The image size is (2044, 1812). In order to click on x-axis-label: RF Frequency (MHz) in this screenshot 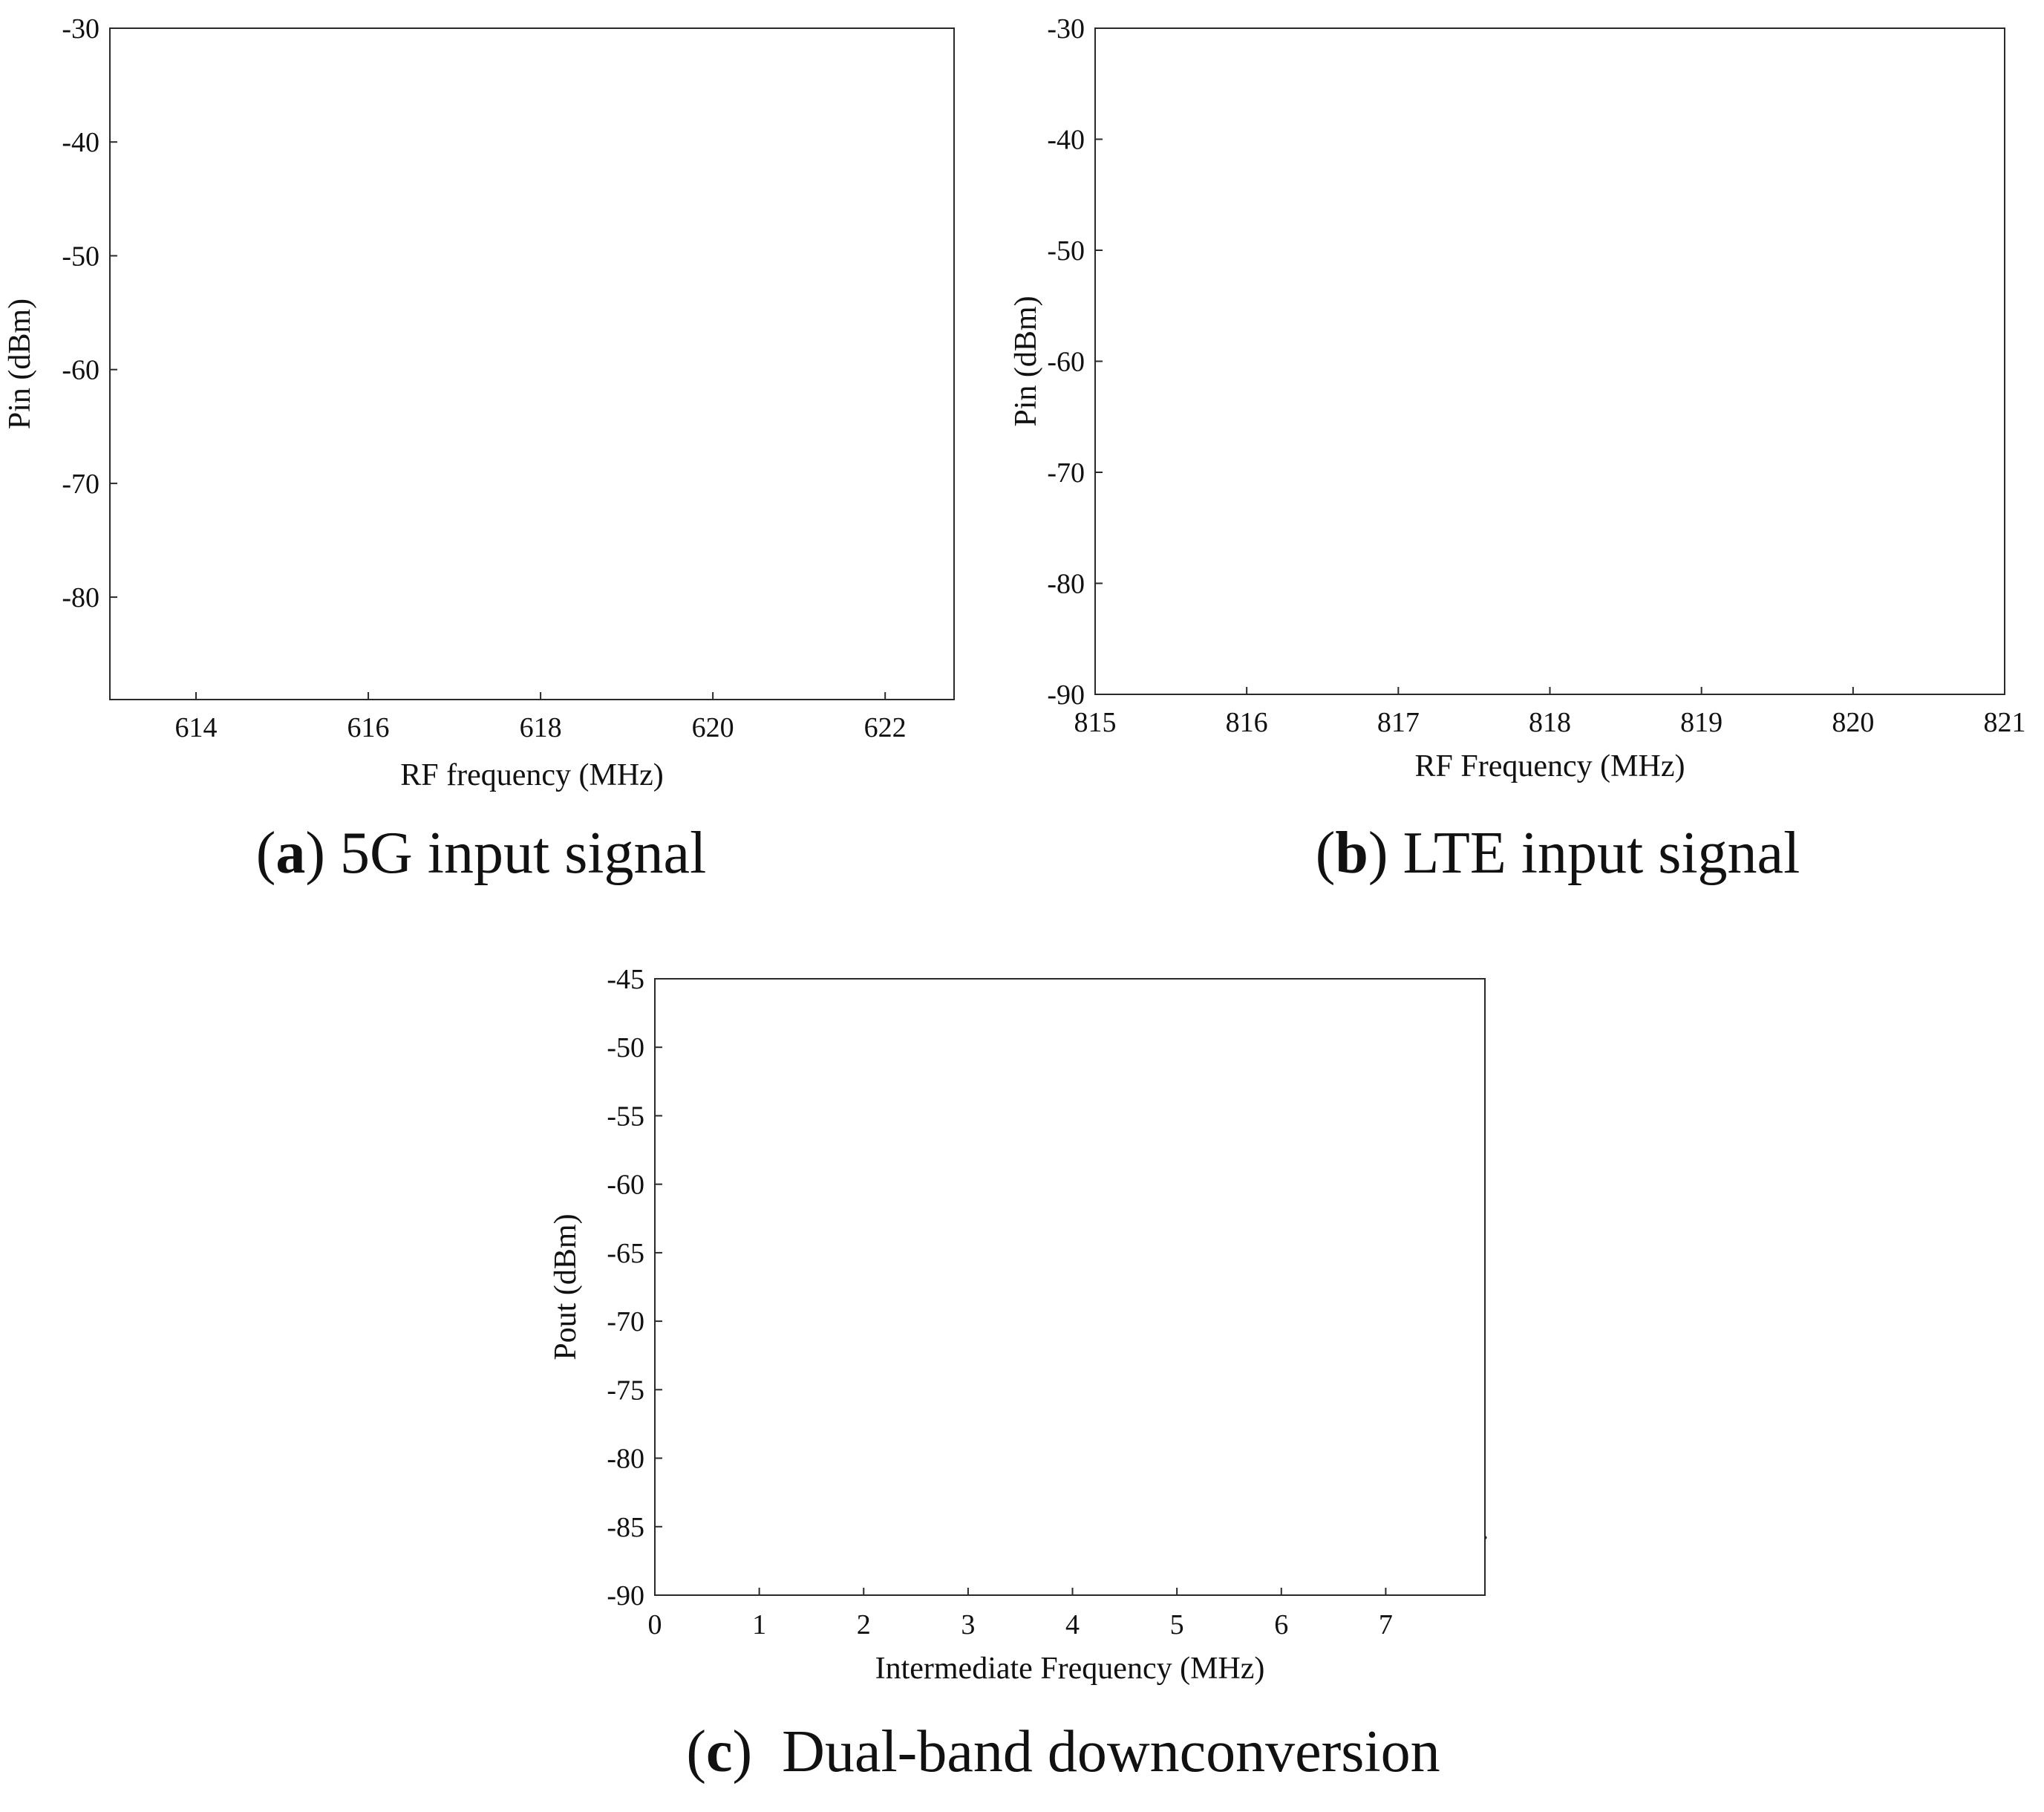, I will do `click(1550, 766)`.